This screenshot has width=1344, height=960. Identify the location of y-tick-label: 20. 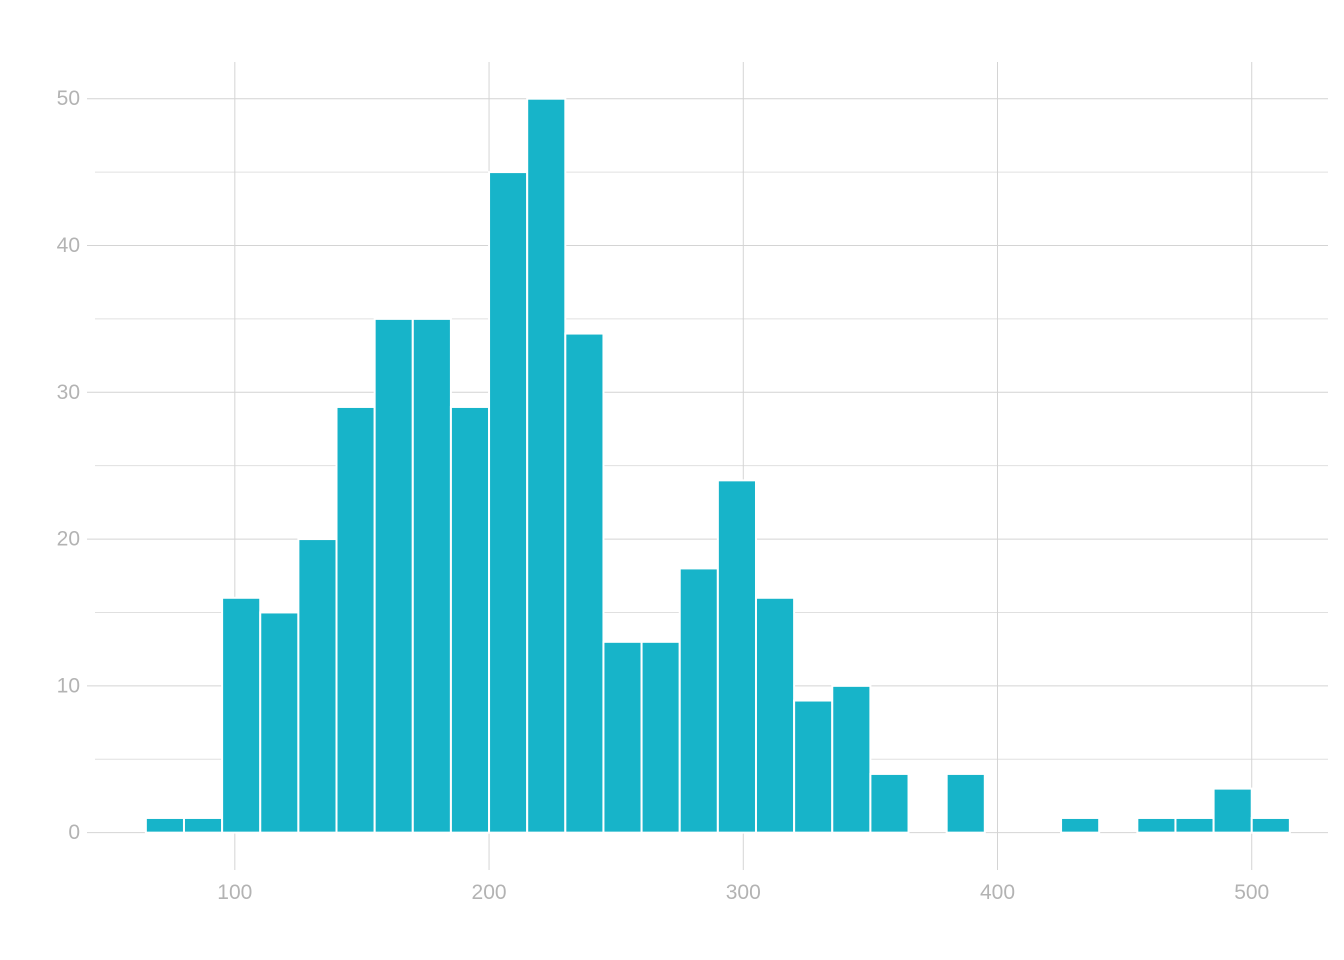
(68, 539).